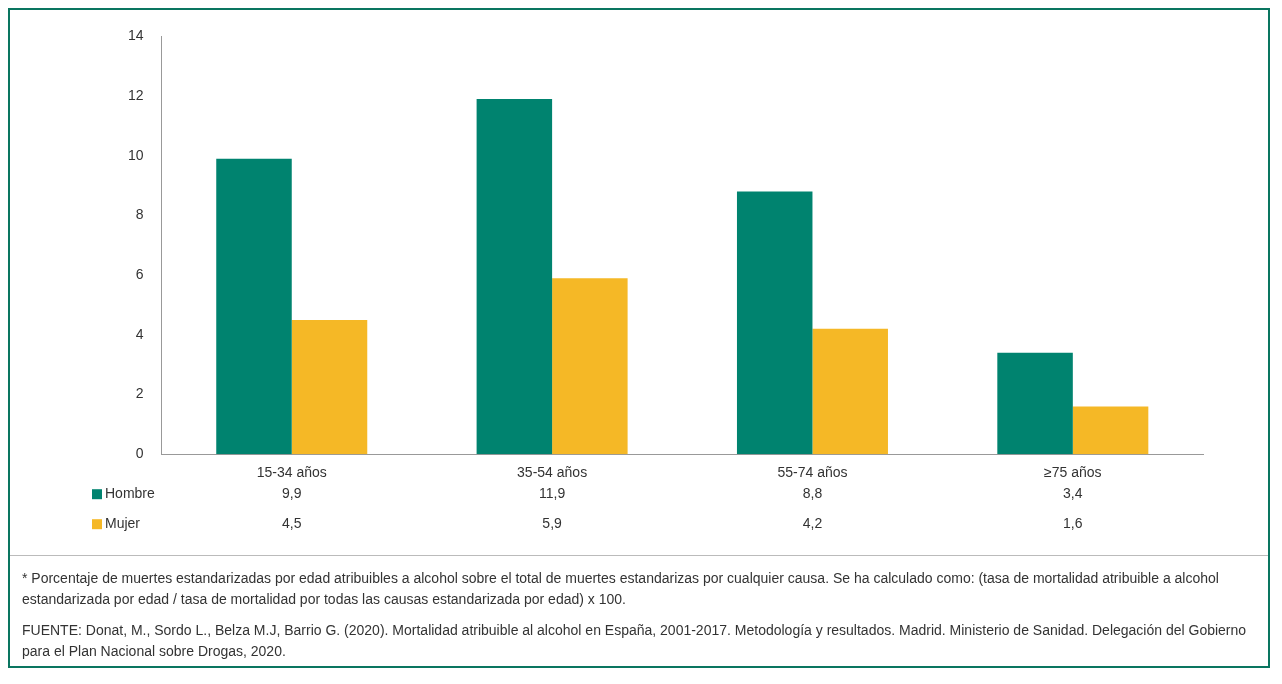  I want to click on data-label: 5,9, so click(552, 523).